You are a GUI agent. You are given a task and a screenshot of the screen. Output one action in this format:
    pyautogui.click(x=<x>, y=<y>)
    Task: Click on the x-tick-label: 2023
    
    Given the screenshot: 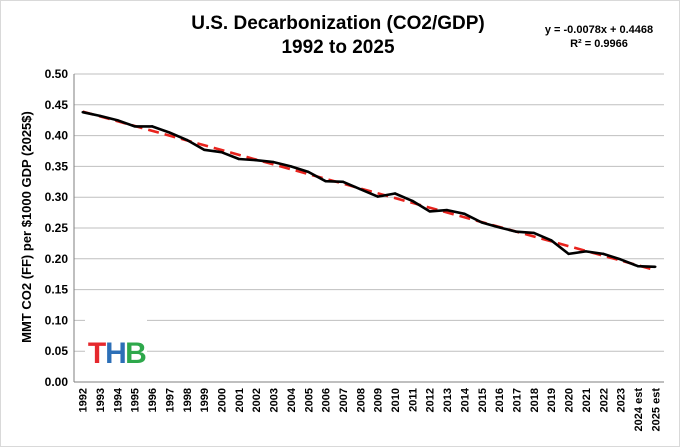 What is the action you would take?
    pyautogui.click(x=622, y=400)
    